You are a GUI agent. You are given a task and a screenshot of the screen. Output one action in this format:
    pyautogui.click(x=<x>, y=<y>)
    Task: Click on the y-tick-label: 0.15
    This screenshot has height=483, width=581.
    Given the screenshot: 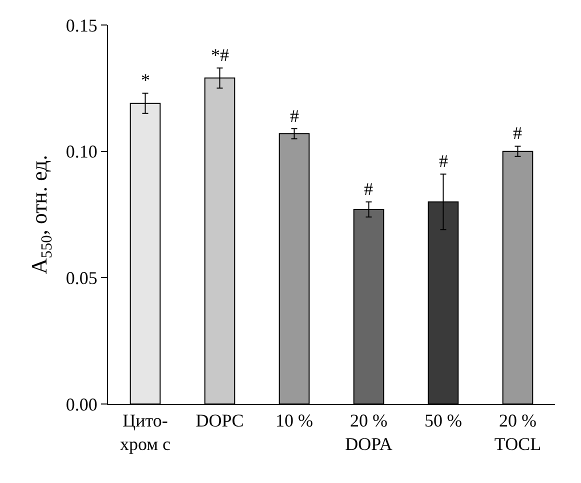 What is the action you would take?
    pyautogui.click(x=82, y=25)
    